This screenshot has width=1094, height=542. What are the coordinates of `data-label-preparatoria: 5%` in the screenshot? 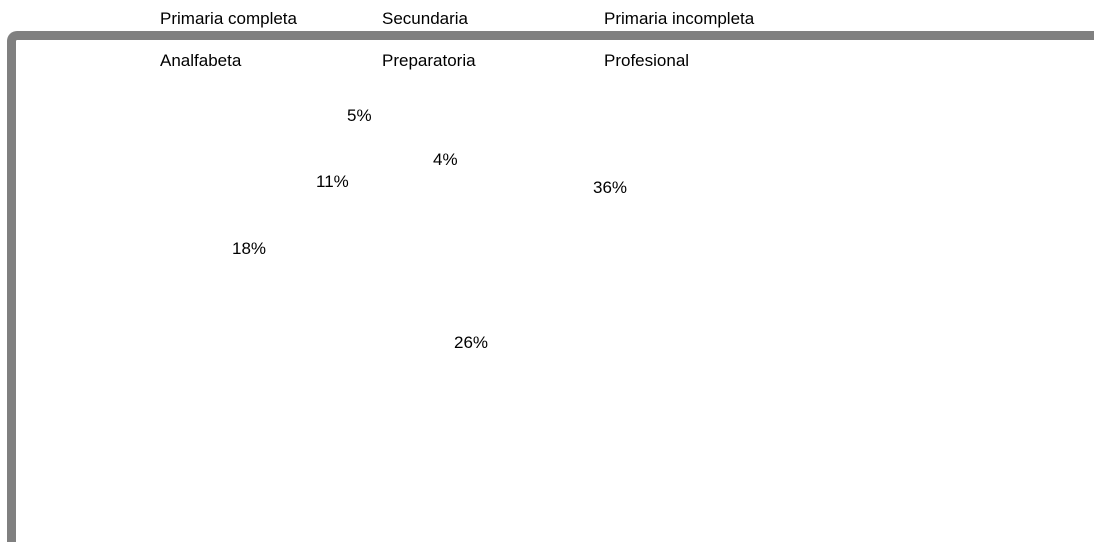 It's located at (359, 115).